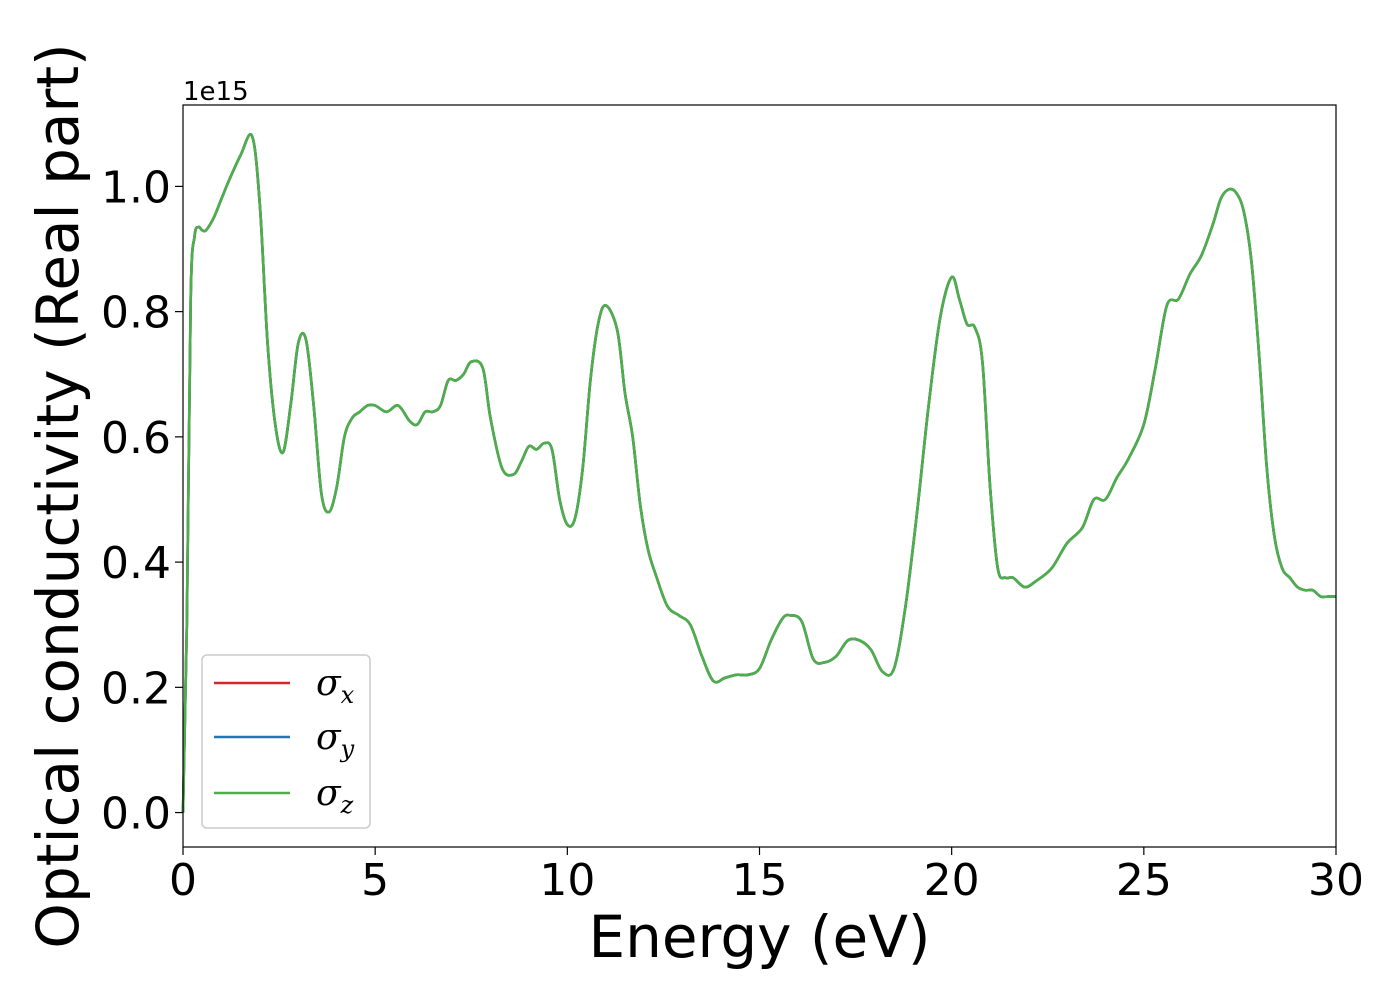  What do you see at coordinates (567, 880) in the screenshot?
I see `x-tick-label: 10` at bounding box center [567, 880].